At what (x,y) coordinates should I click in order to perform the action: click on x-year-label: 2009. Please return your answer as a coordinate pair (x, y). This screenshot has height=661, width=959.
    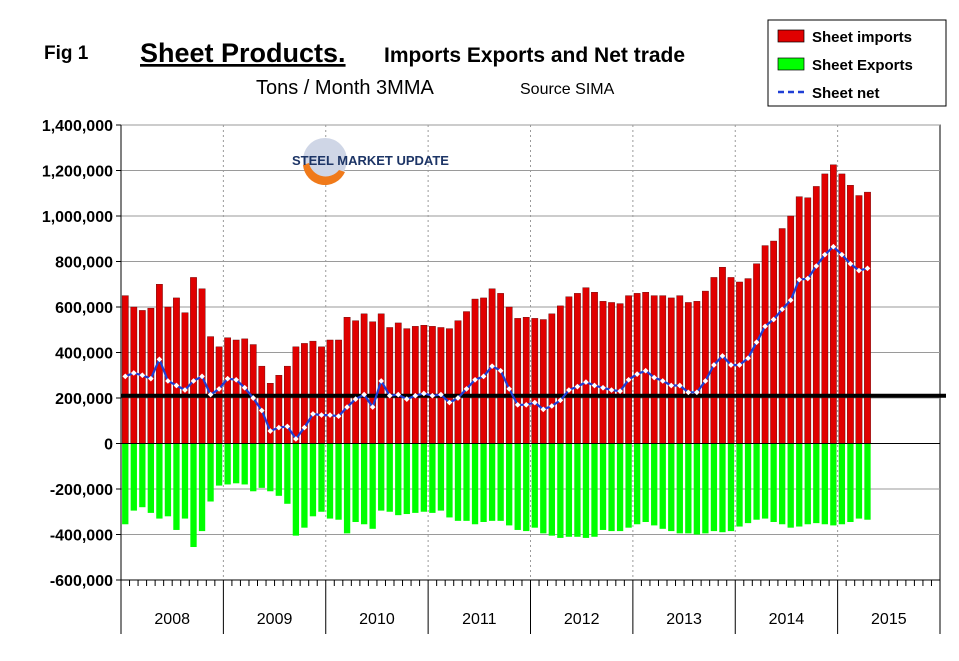
    Looking at the image, I should click on (275, 619).